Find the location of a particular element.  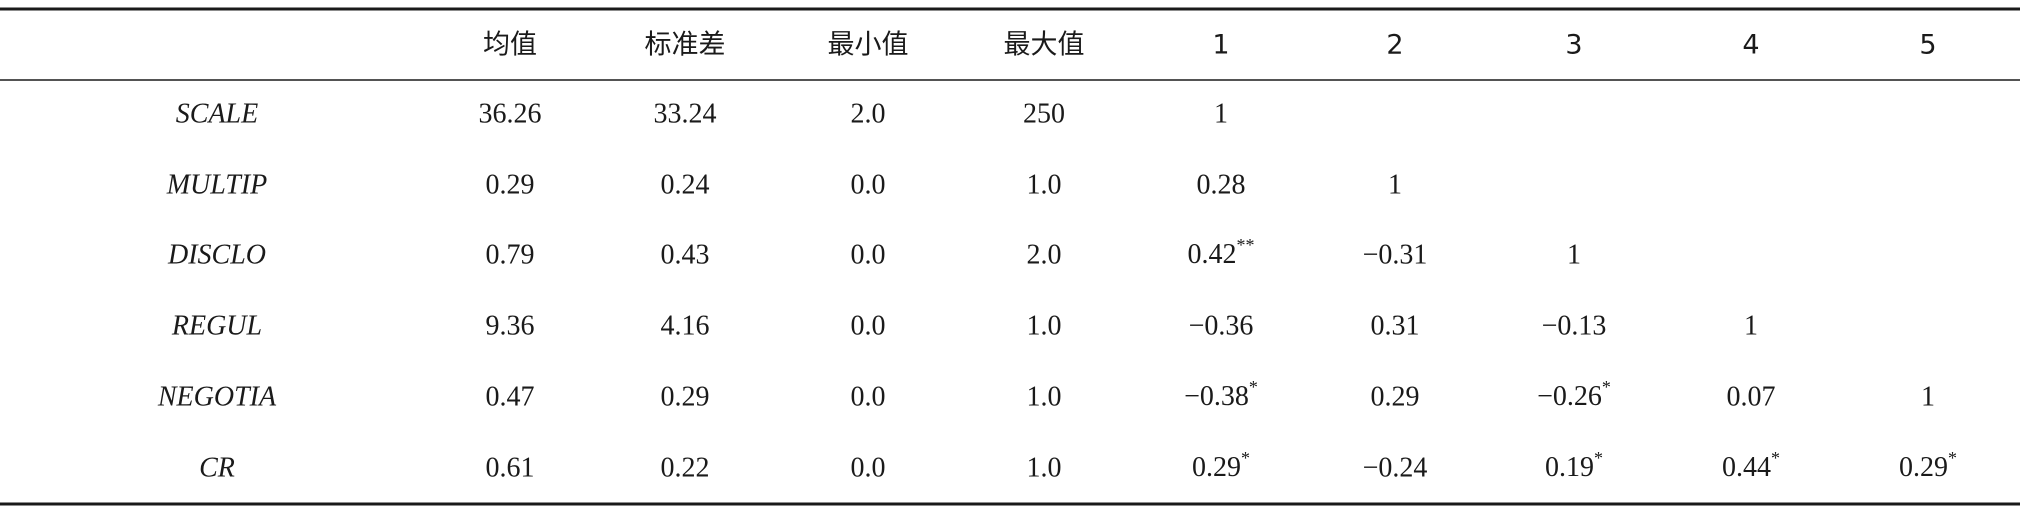

cell: 0.19* is located at coordinates (1574, 465).